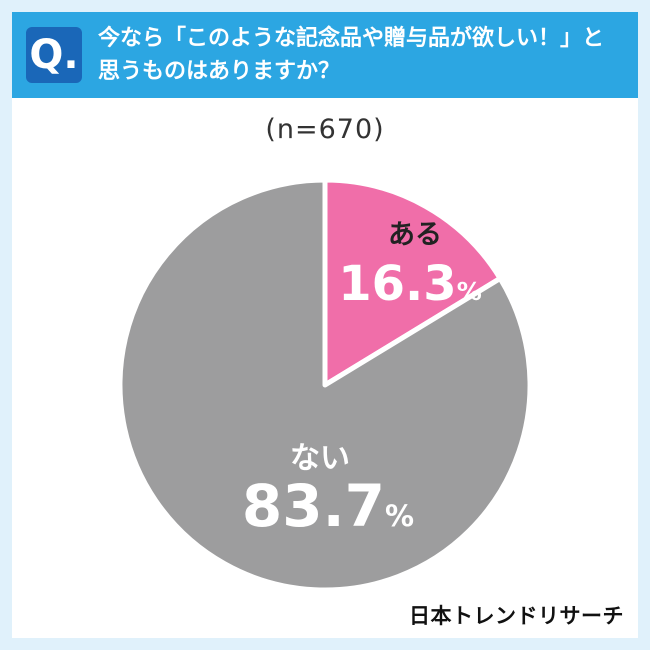 This screenshot has width=650, height=650. Describe the element at coordinates (400, 516) in the screenshot. I see `percent-sign-nai: %` at that location.